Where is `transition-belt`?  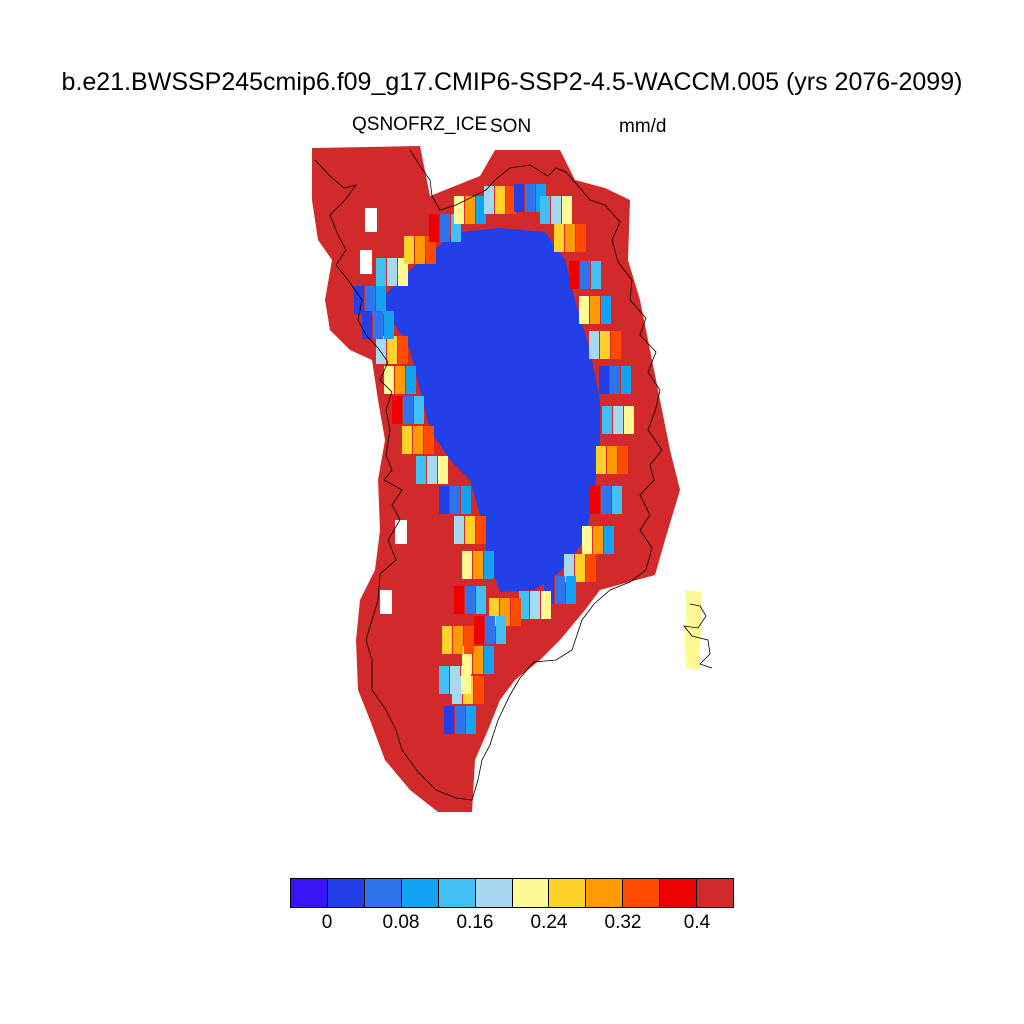
transition-belt is located at coordinates (494, 459).